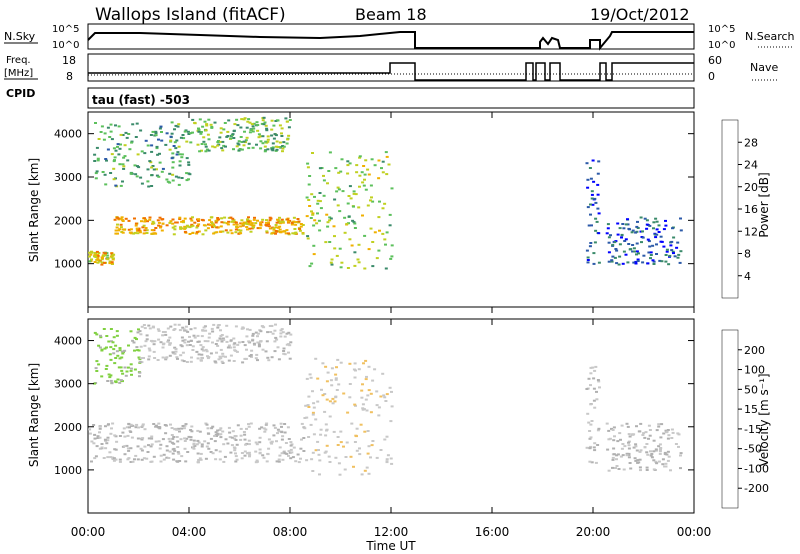 This screenshot has width=800, height=554. What do you see at coordinates (753, 429) in the screenshot?
I see `colorbar-tick-label: -15` at bounding box center [753, 429].